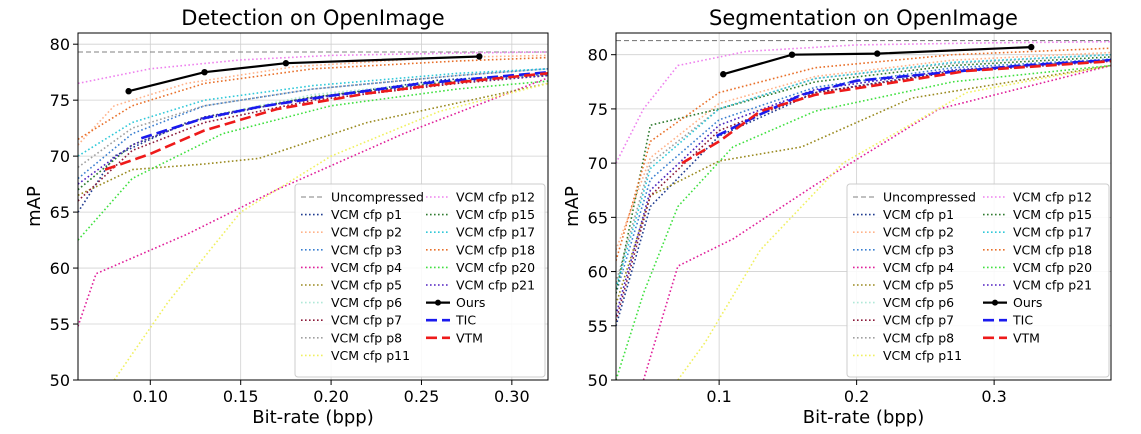  What do you see at coordinates (422, 396) in the screenshot?
I see `x-tick-label: 0.25` at bounding box center [422, 396].